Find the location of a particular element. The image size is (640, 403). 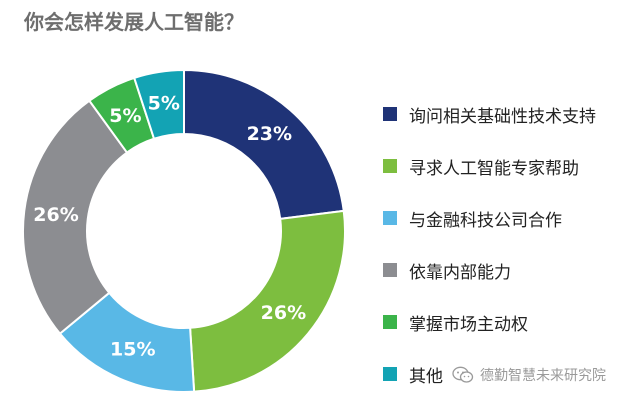

legend-label: 掌握市场主动权 is located at coordinates (468, 324).